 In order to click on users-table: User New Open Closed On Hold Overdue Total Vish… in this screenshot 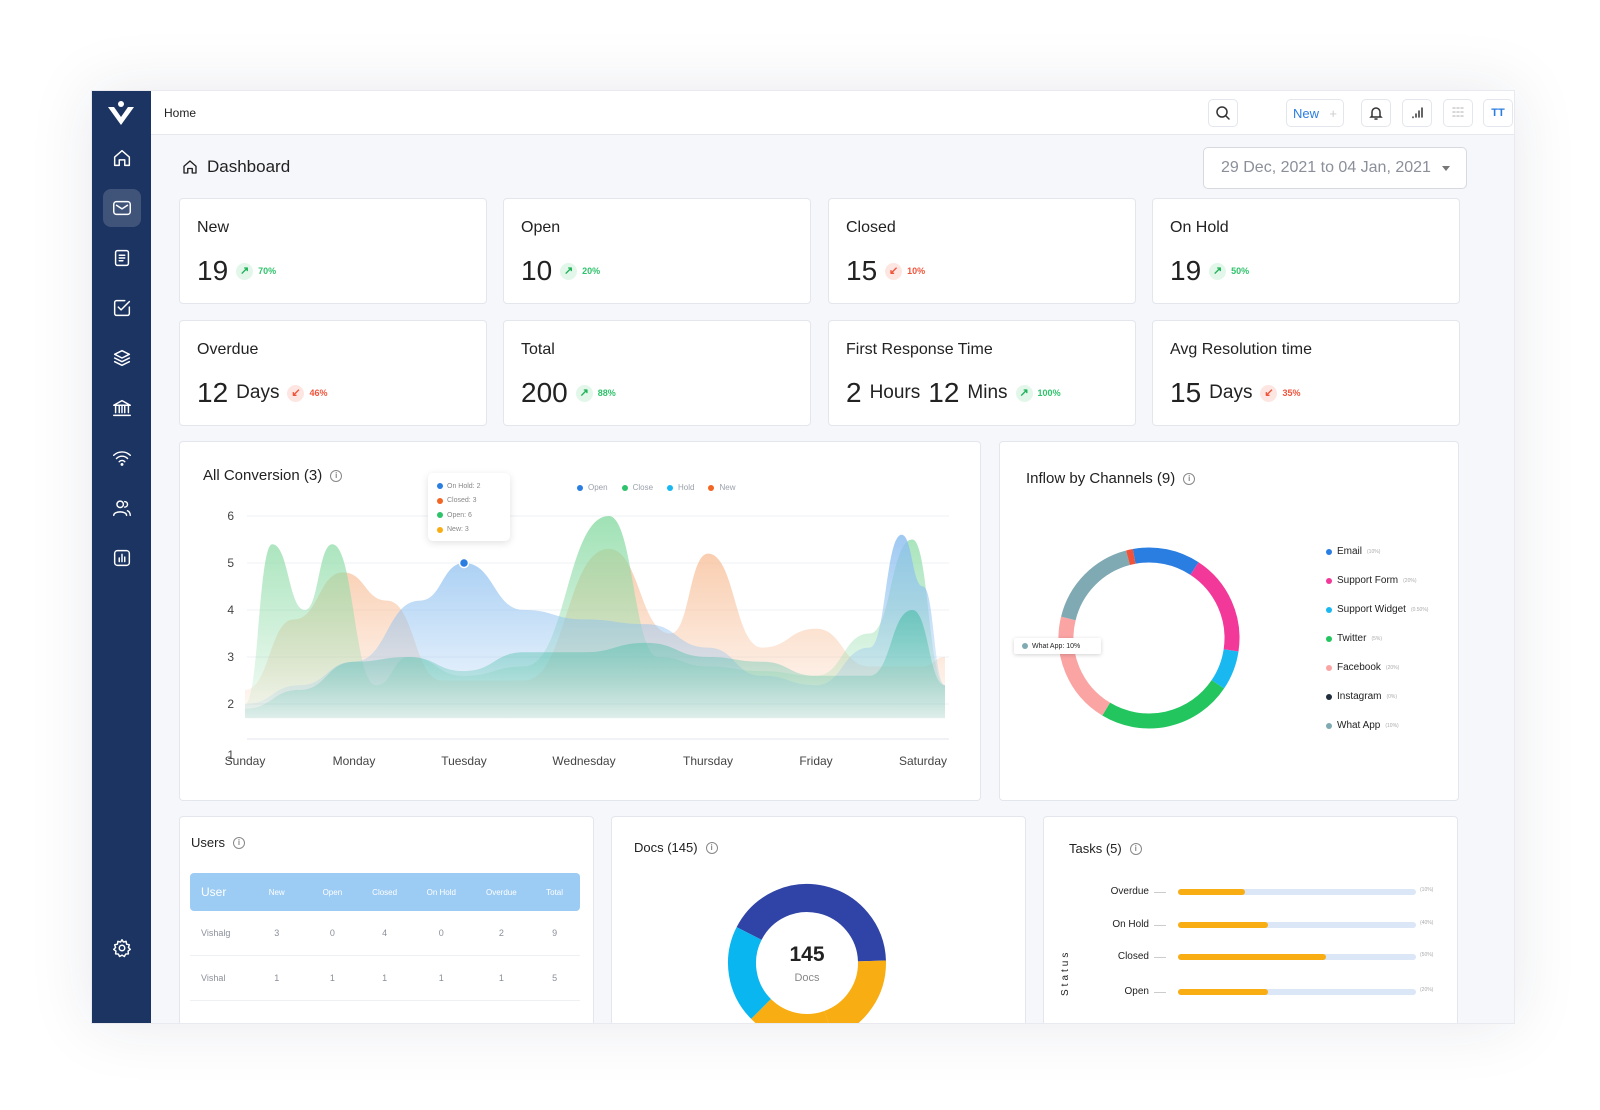, I will do `click(385, 937)`.